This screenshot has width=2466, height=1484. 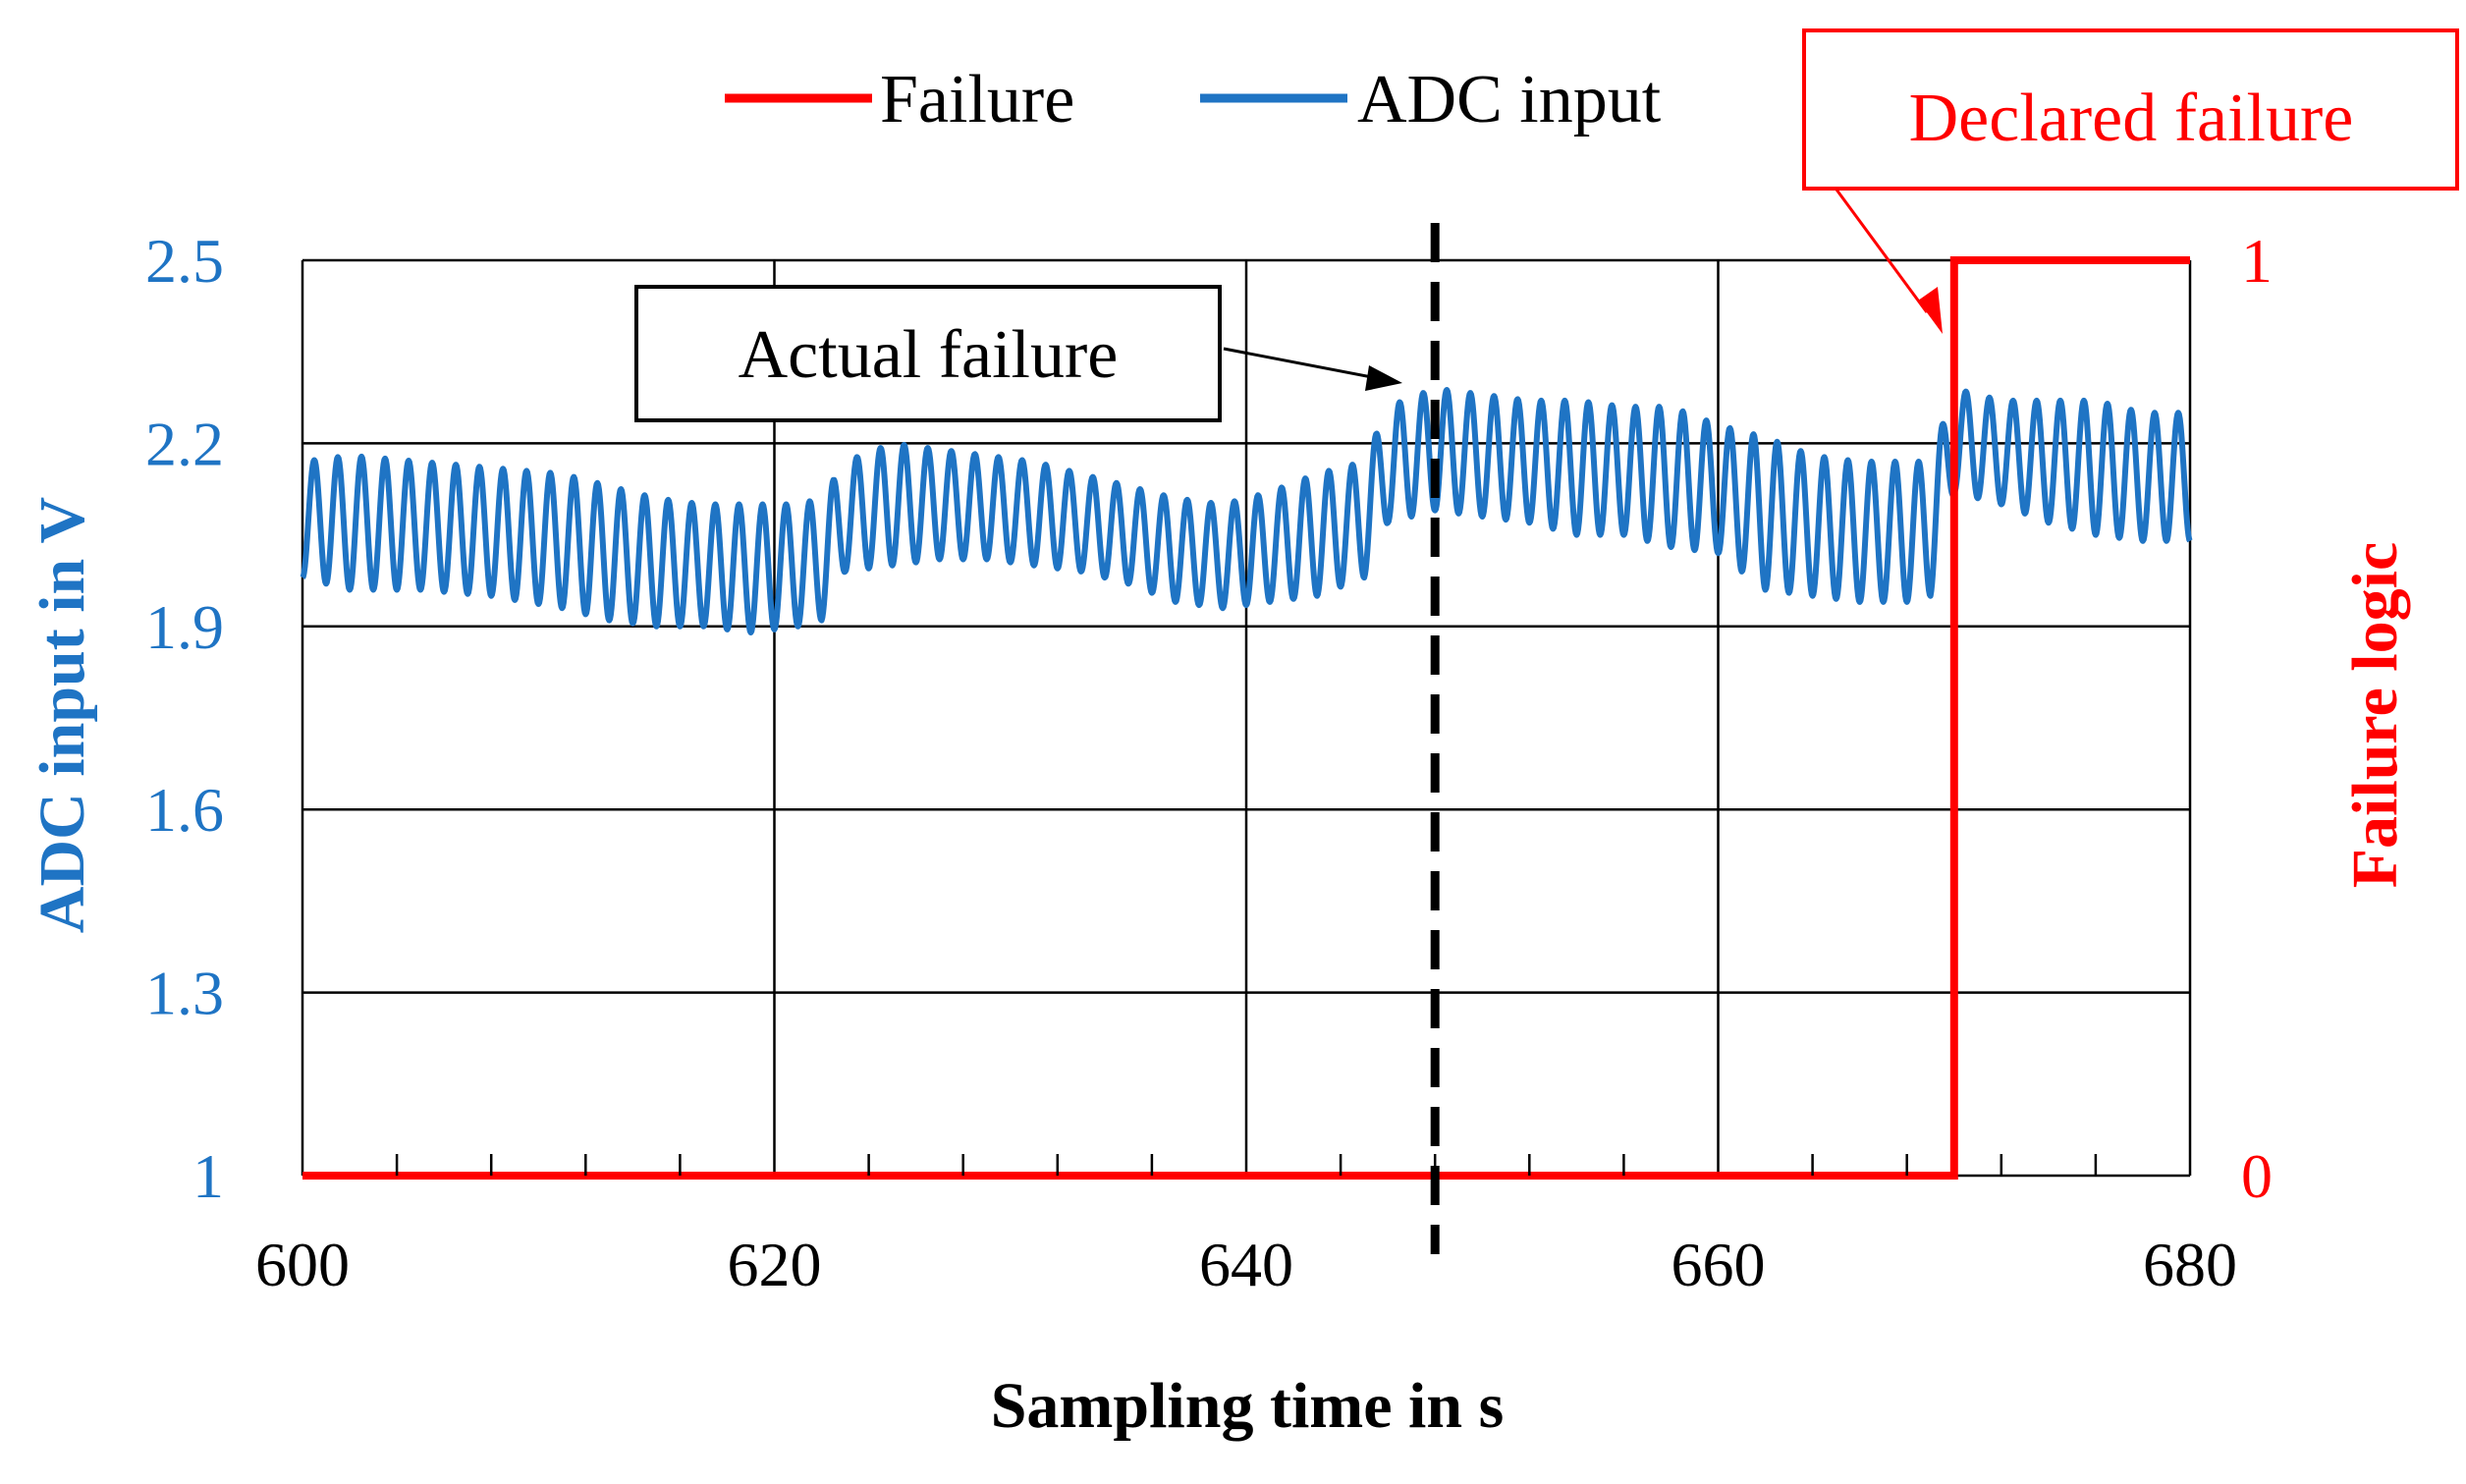 I want to click on x-tick-label-3: 660, so click(x=1718, y=1264).